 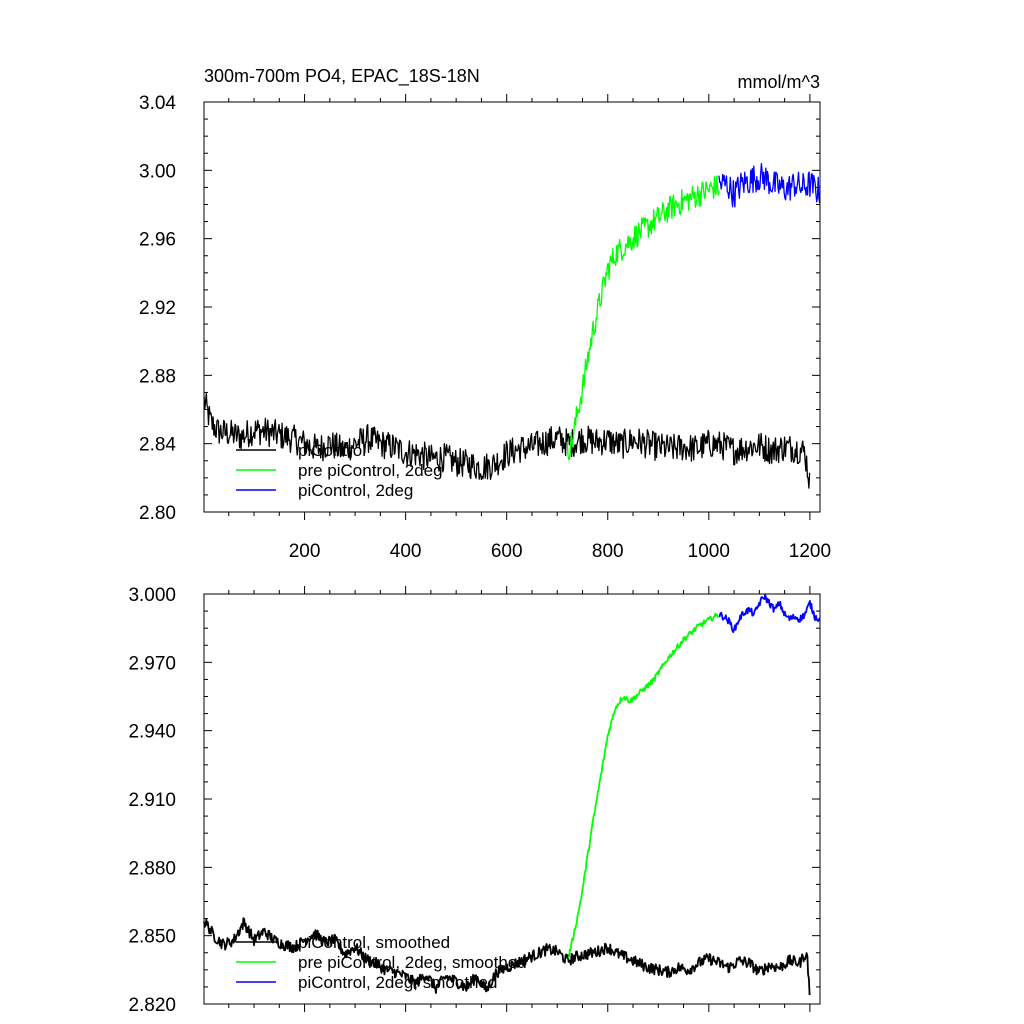 What do you see at coordinates (332, 450) in the screenshot?
I see `legend-label: piControl` at bounding box center [332, 450].